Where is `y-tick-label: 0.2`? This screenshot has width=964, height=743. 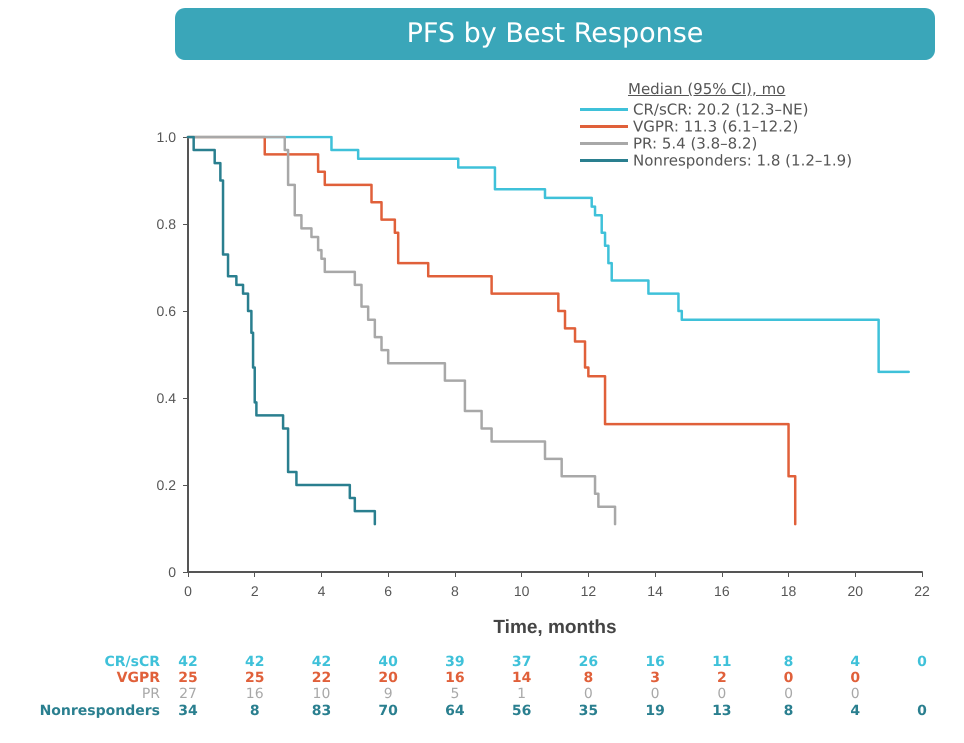
y-tick-label: 0.2 is located at coordinates (166, 485).